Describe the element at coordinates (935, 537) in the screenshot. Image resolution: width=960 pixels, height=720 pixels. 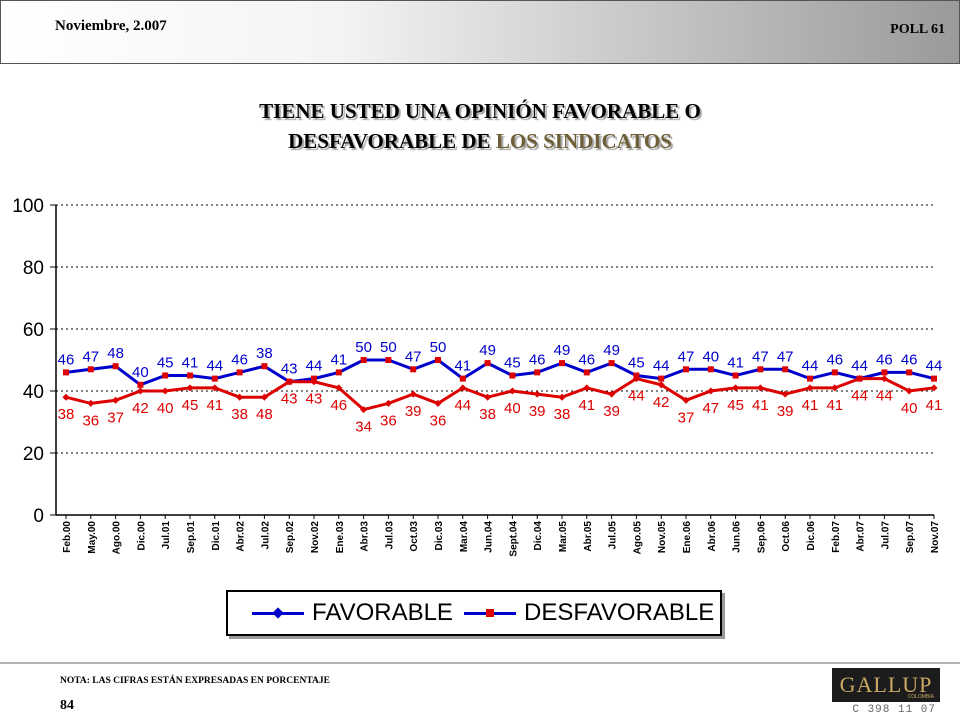
I see `x-tick-label: Nov.07` at that location.